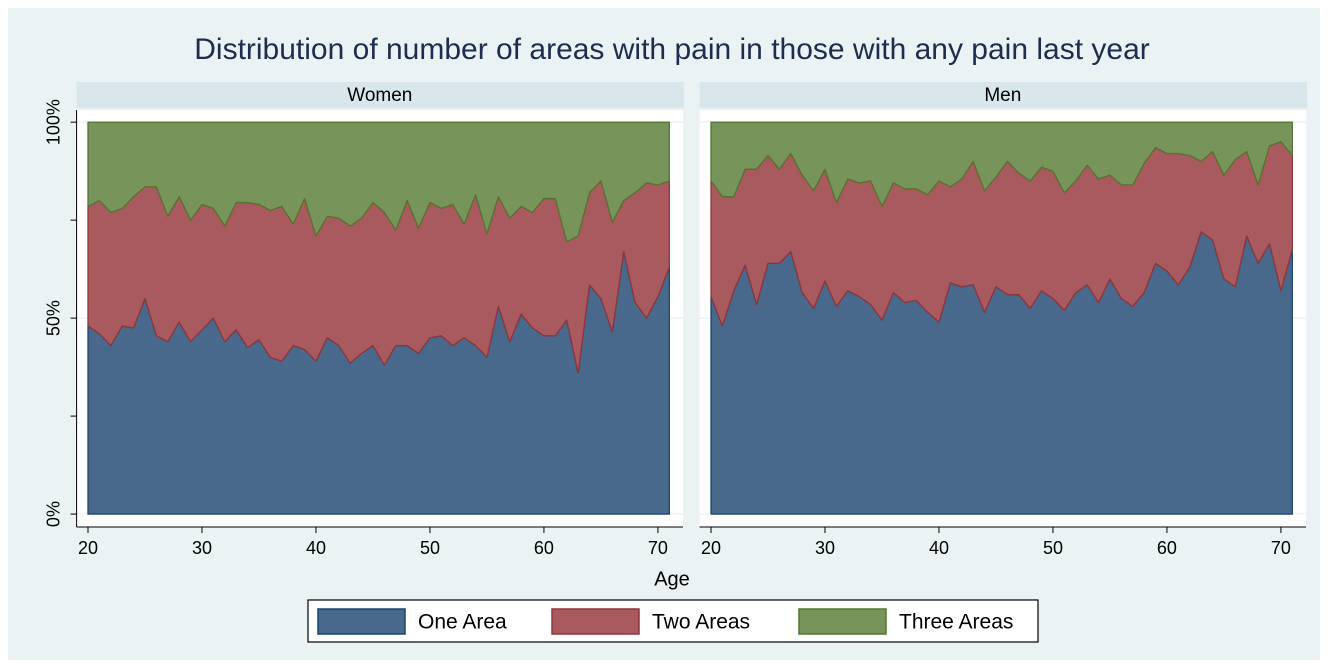  What do you see at coordinates (53, 318) in the screenshot?
I see `y-tick-label: 50%` at bounding box center [53, 318].